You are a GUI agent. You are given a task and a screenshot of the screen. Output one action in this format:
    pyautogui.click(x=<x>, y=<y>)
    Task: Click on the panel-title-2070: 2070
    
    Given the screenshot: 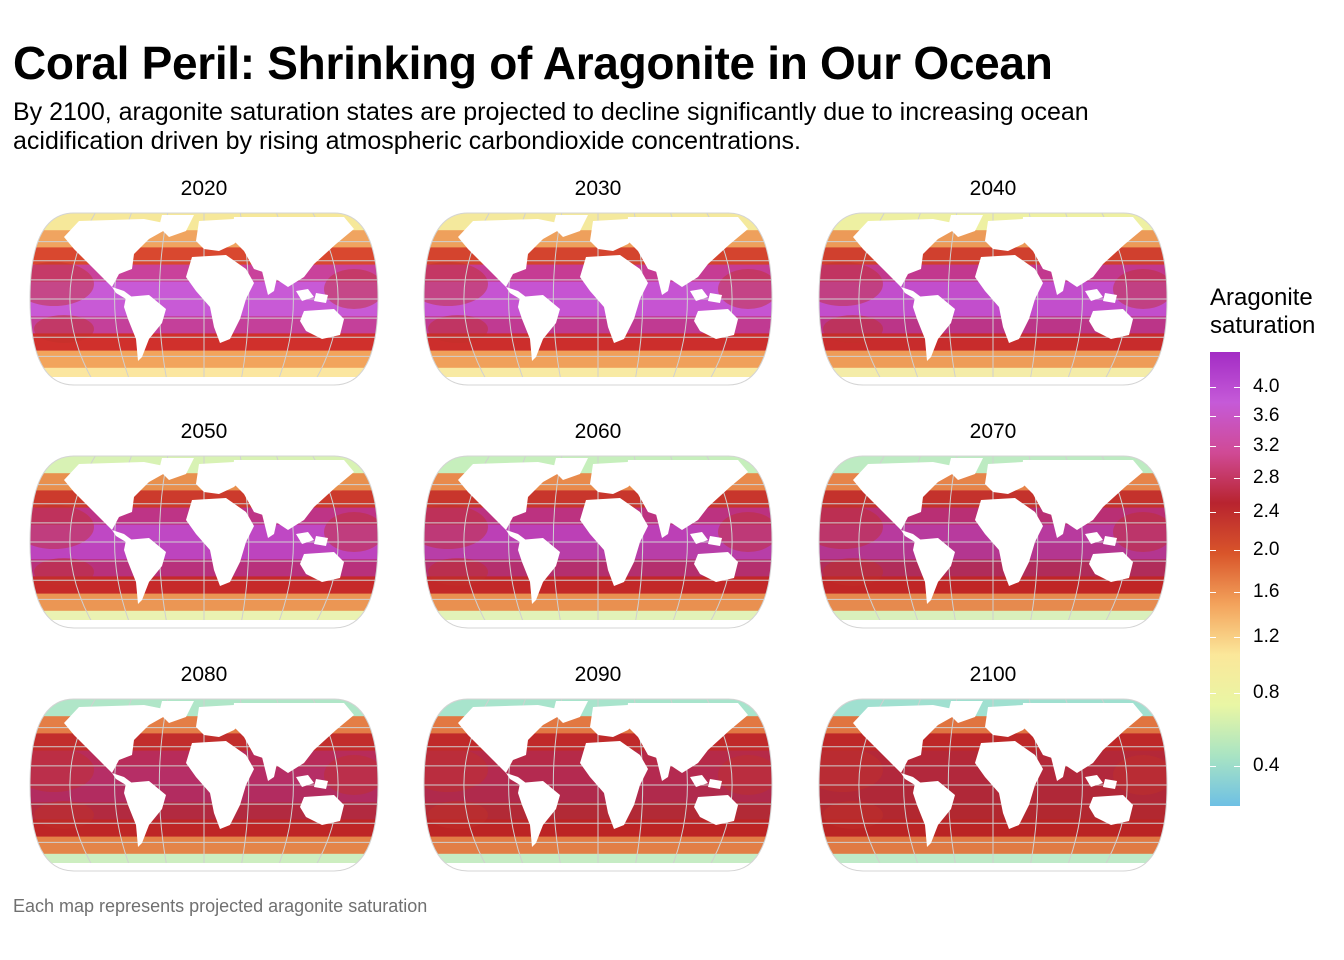 What is the action you would take?
    pyautogui.click(x=993, y=431)
    